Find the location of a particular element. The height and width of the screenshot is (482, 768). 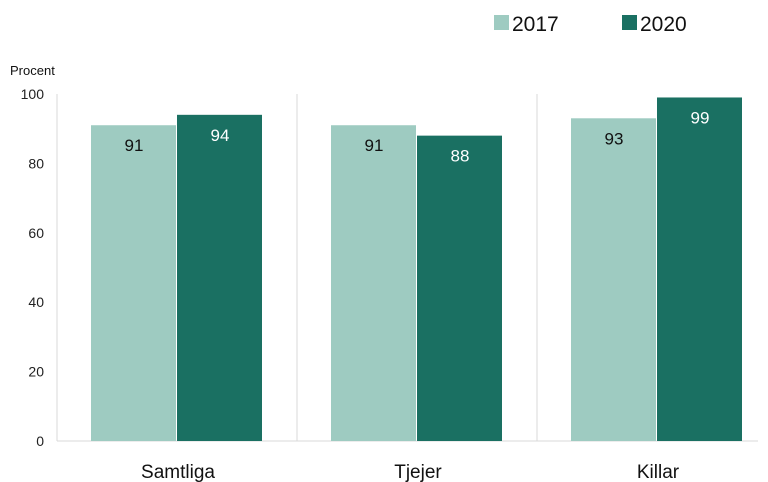

bar-2020-killar is located at coordinates (699, 269).